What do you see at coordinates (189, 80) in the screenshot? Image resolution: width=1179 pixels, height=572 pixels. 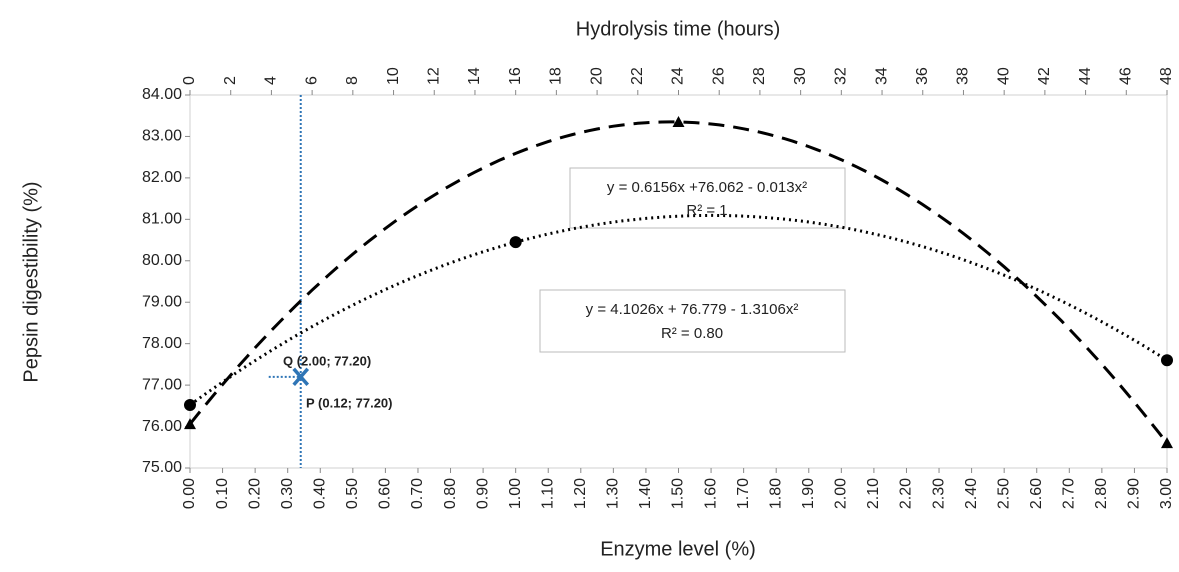 I see `x2-tick-label: 0` at bounding box center [189, 80].